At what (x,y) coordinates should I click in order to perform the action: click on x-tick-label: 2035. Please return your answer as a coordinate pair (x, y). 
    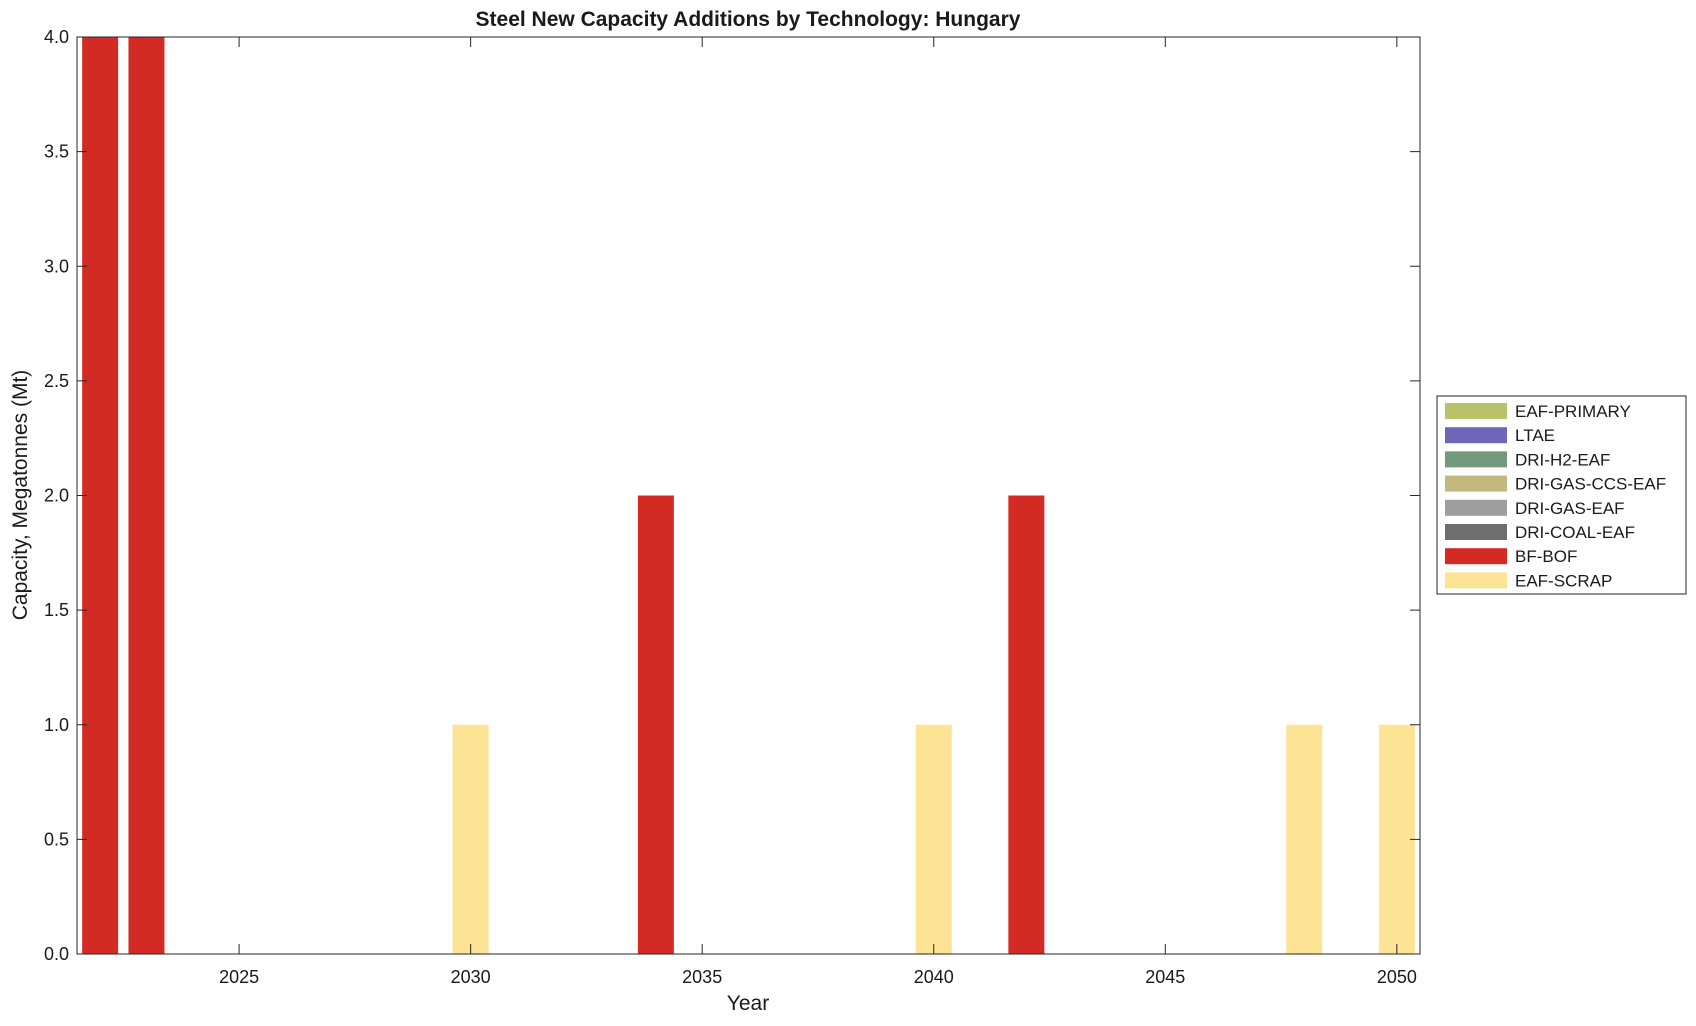
    Looking at the image, I should click on (702, 977).